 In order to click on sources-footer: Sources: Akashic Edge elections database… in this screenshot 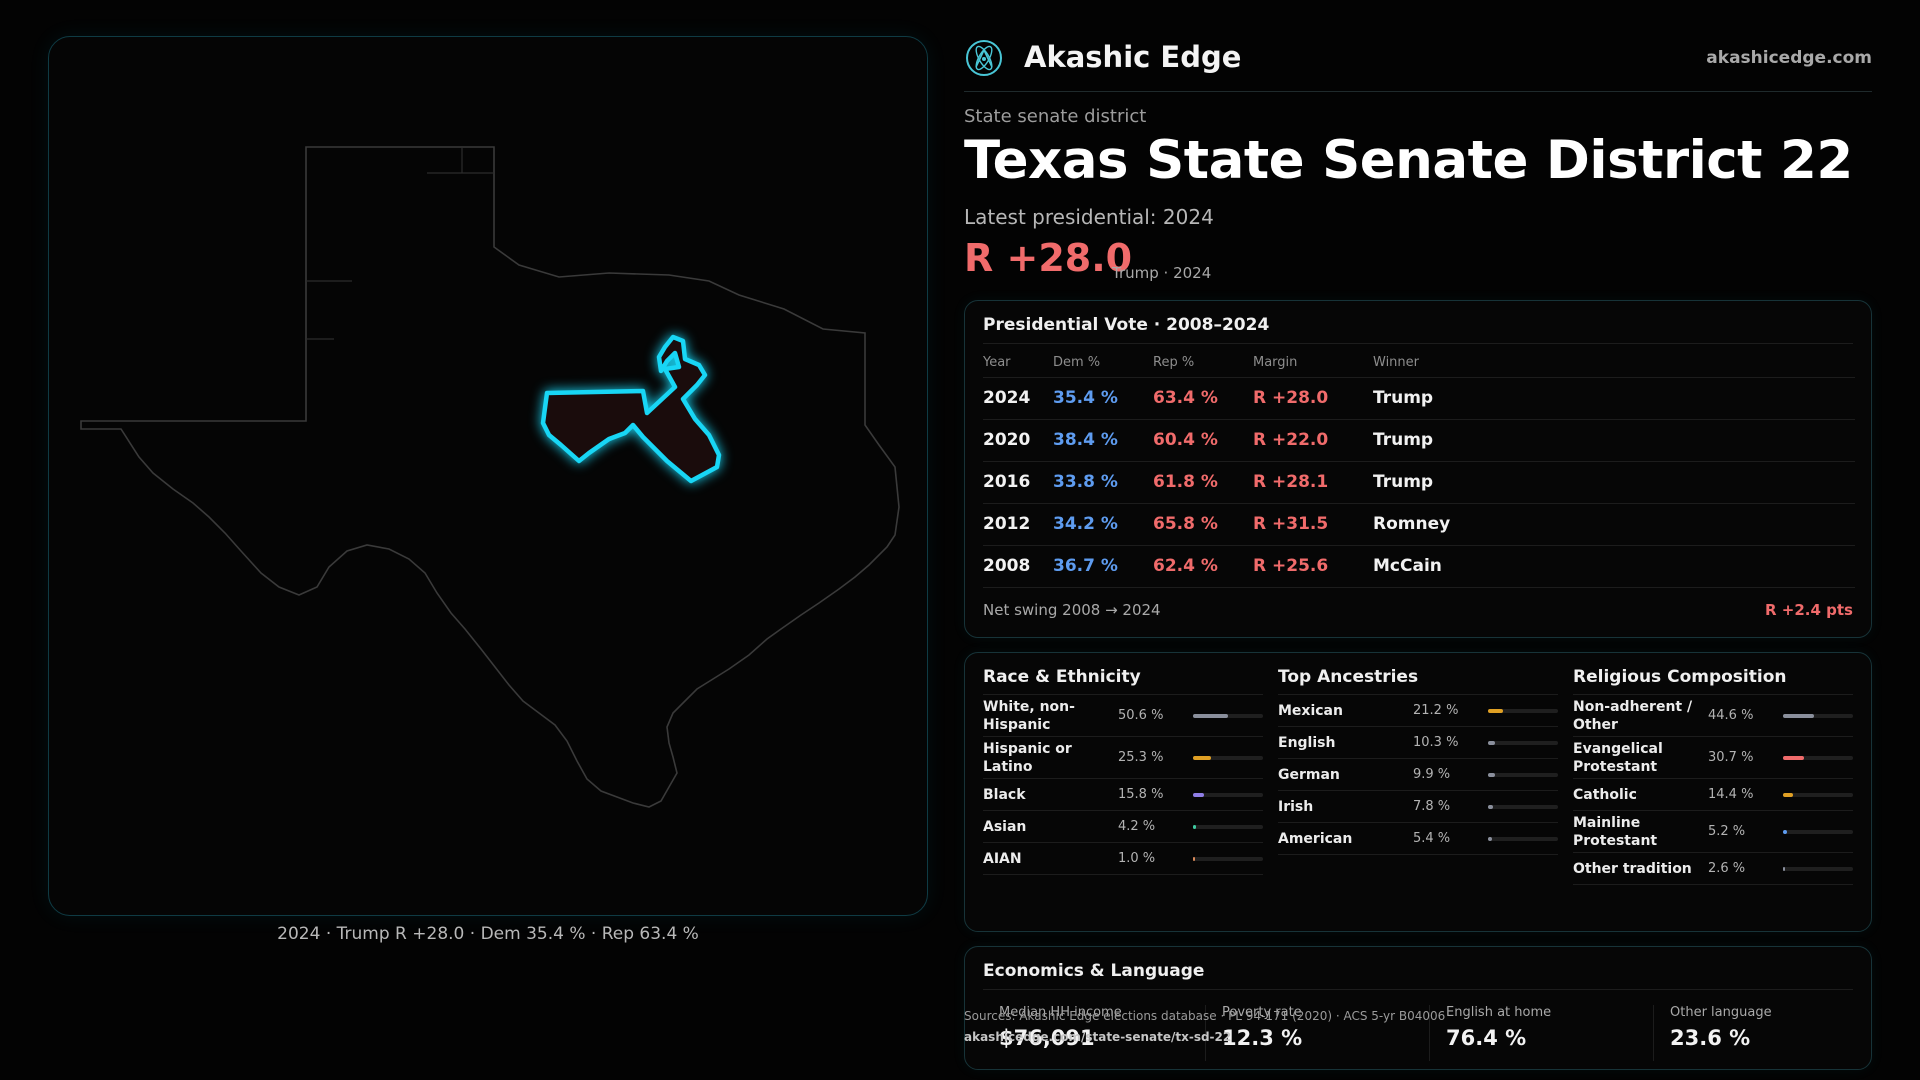, I will do `click(1204, 1027)`.